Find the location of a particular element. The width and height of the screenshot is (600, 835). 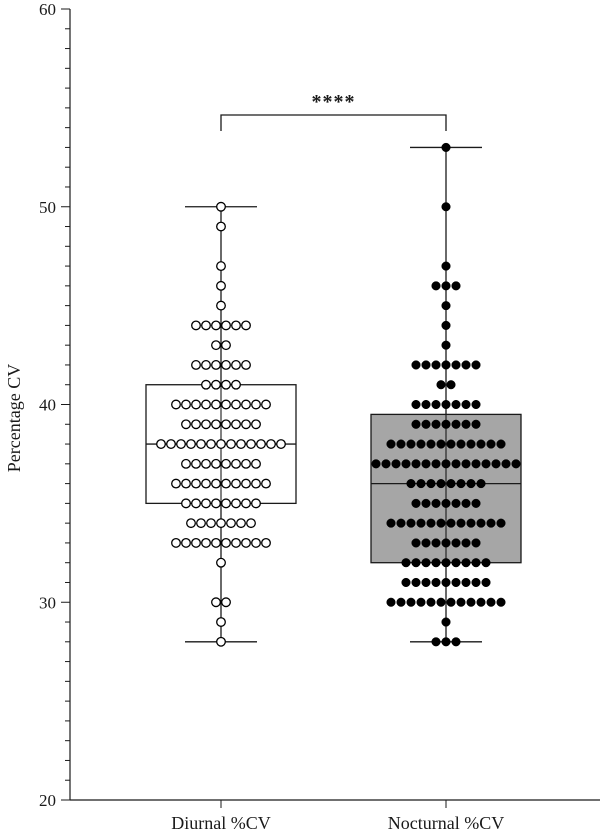

y-tick-label: 50 is located at coordinates (47, 207).